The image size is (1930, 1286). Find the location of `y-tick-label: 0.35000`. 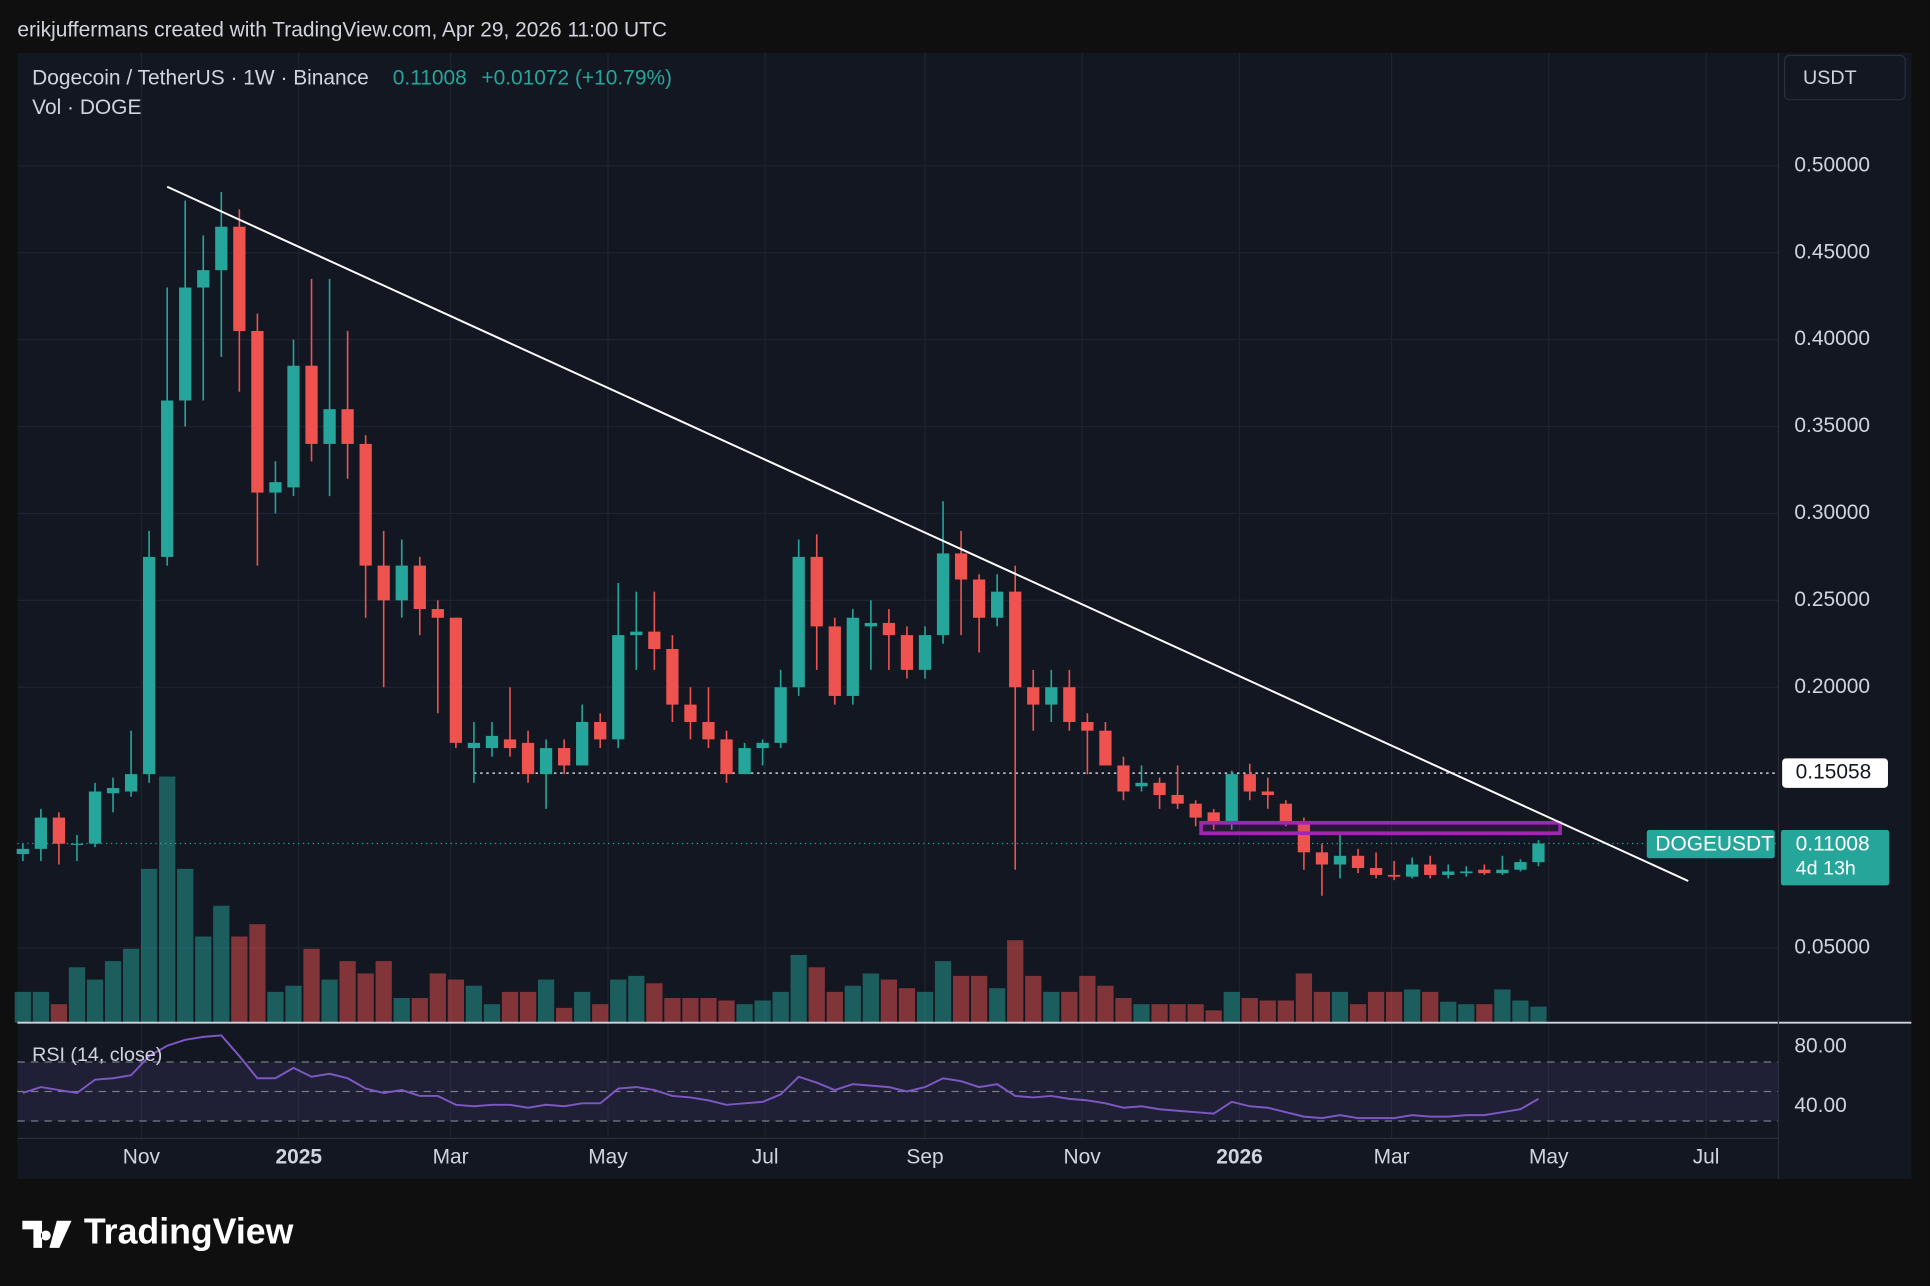

y-tick-label: 0.35000 is located at coordinates (1832, 425).